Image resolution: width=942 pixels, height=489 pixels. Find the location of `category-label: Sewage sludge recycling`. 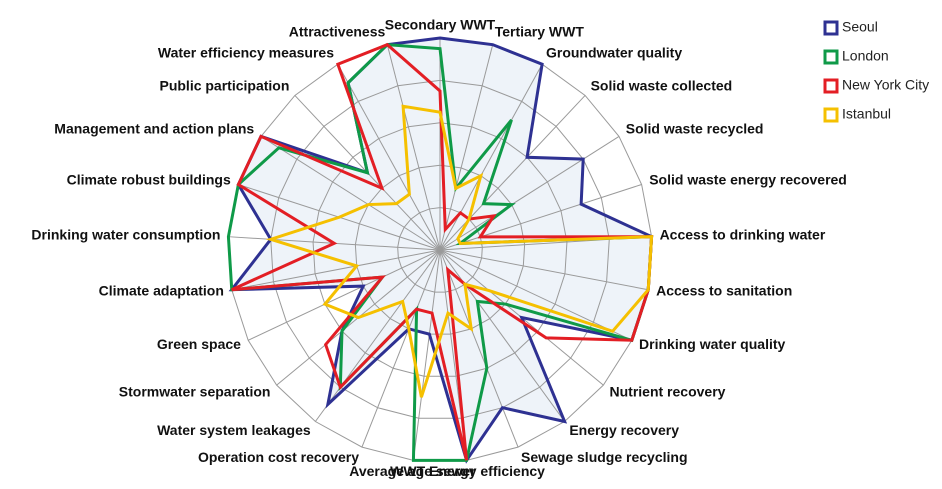

category-label: Sewage sludge recycling is located at coordinates (604, 457).